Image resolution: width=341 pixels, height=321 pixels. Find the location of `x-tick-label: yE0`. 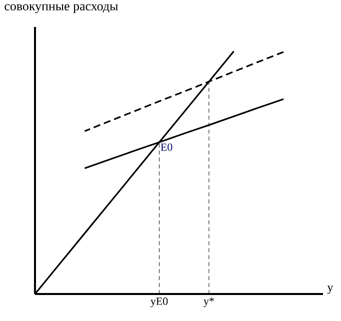

x-tick-label: yE0 is located at coordinates (159, 303).